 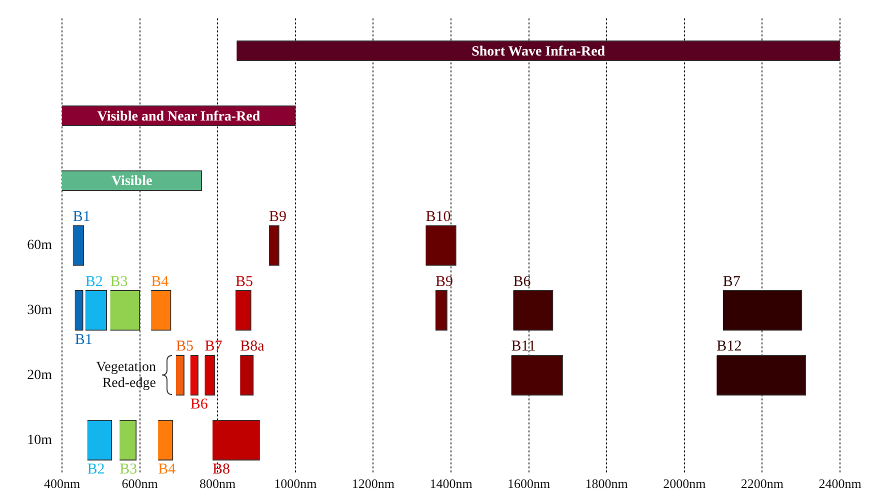 I want to click on series-label: B11, so click(x=523, y=346).